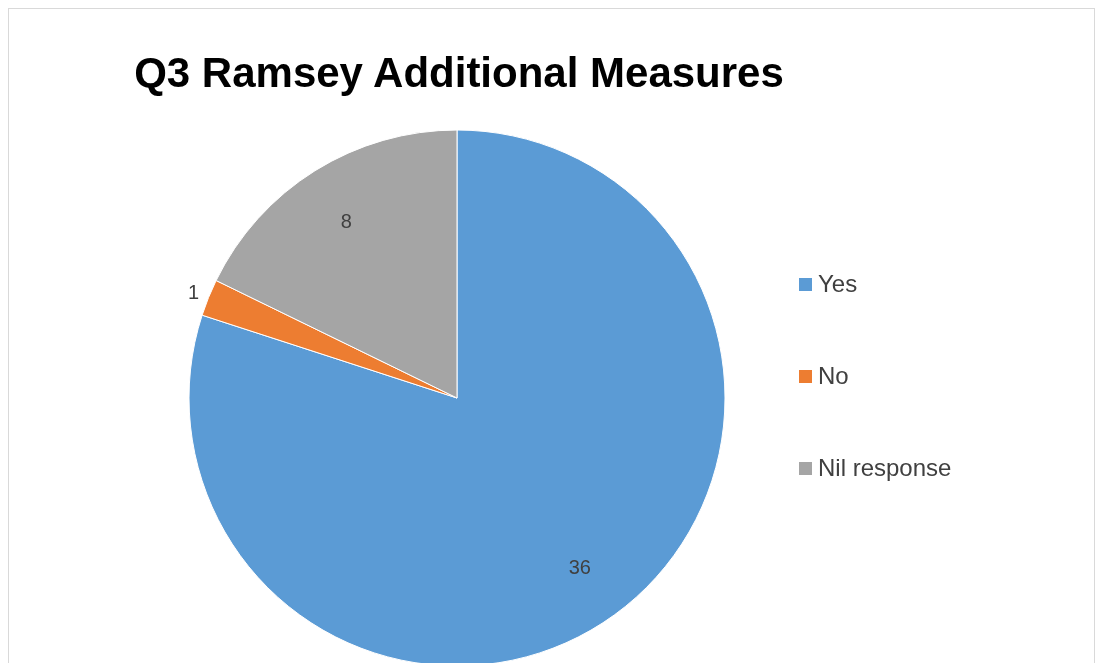  I want to click on chart-title: Q3 Ramsey Additional Measures, so click(459, 73).